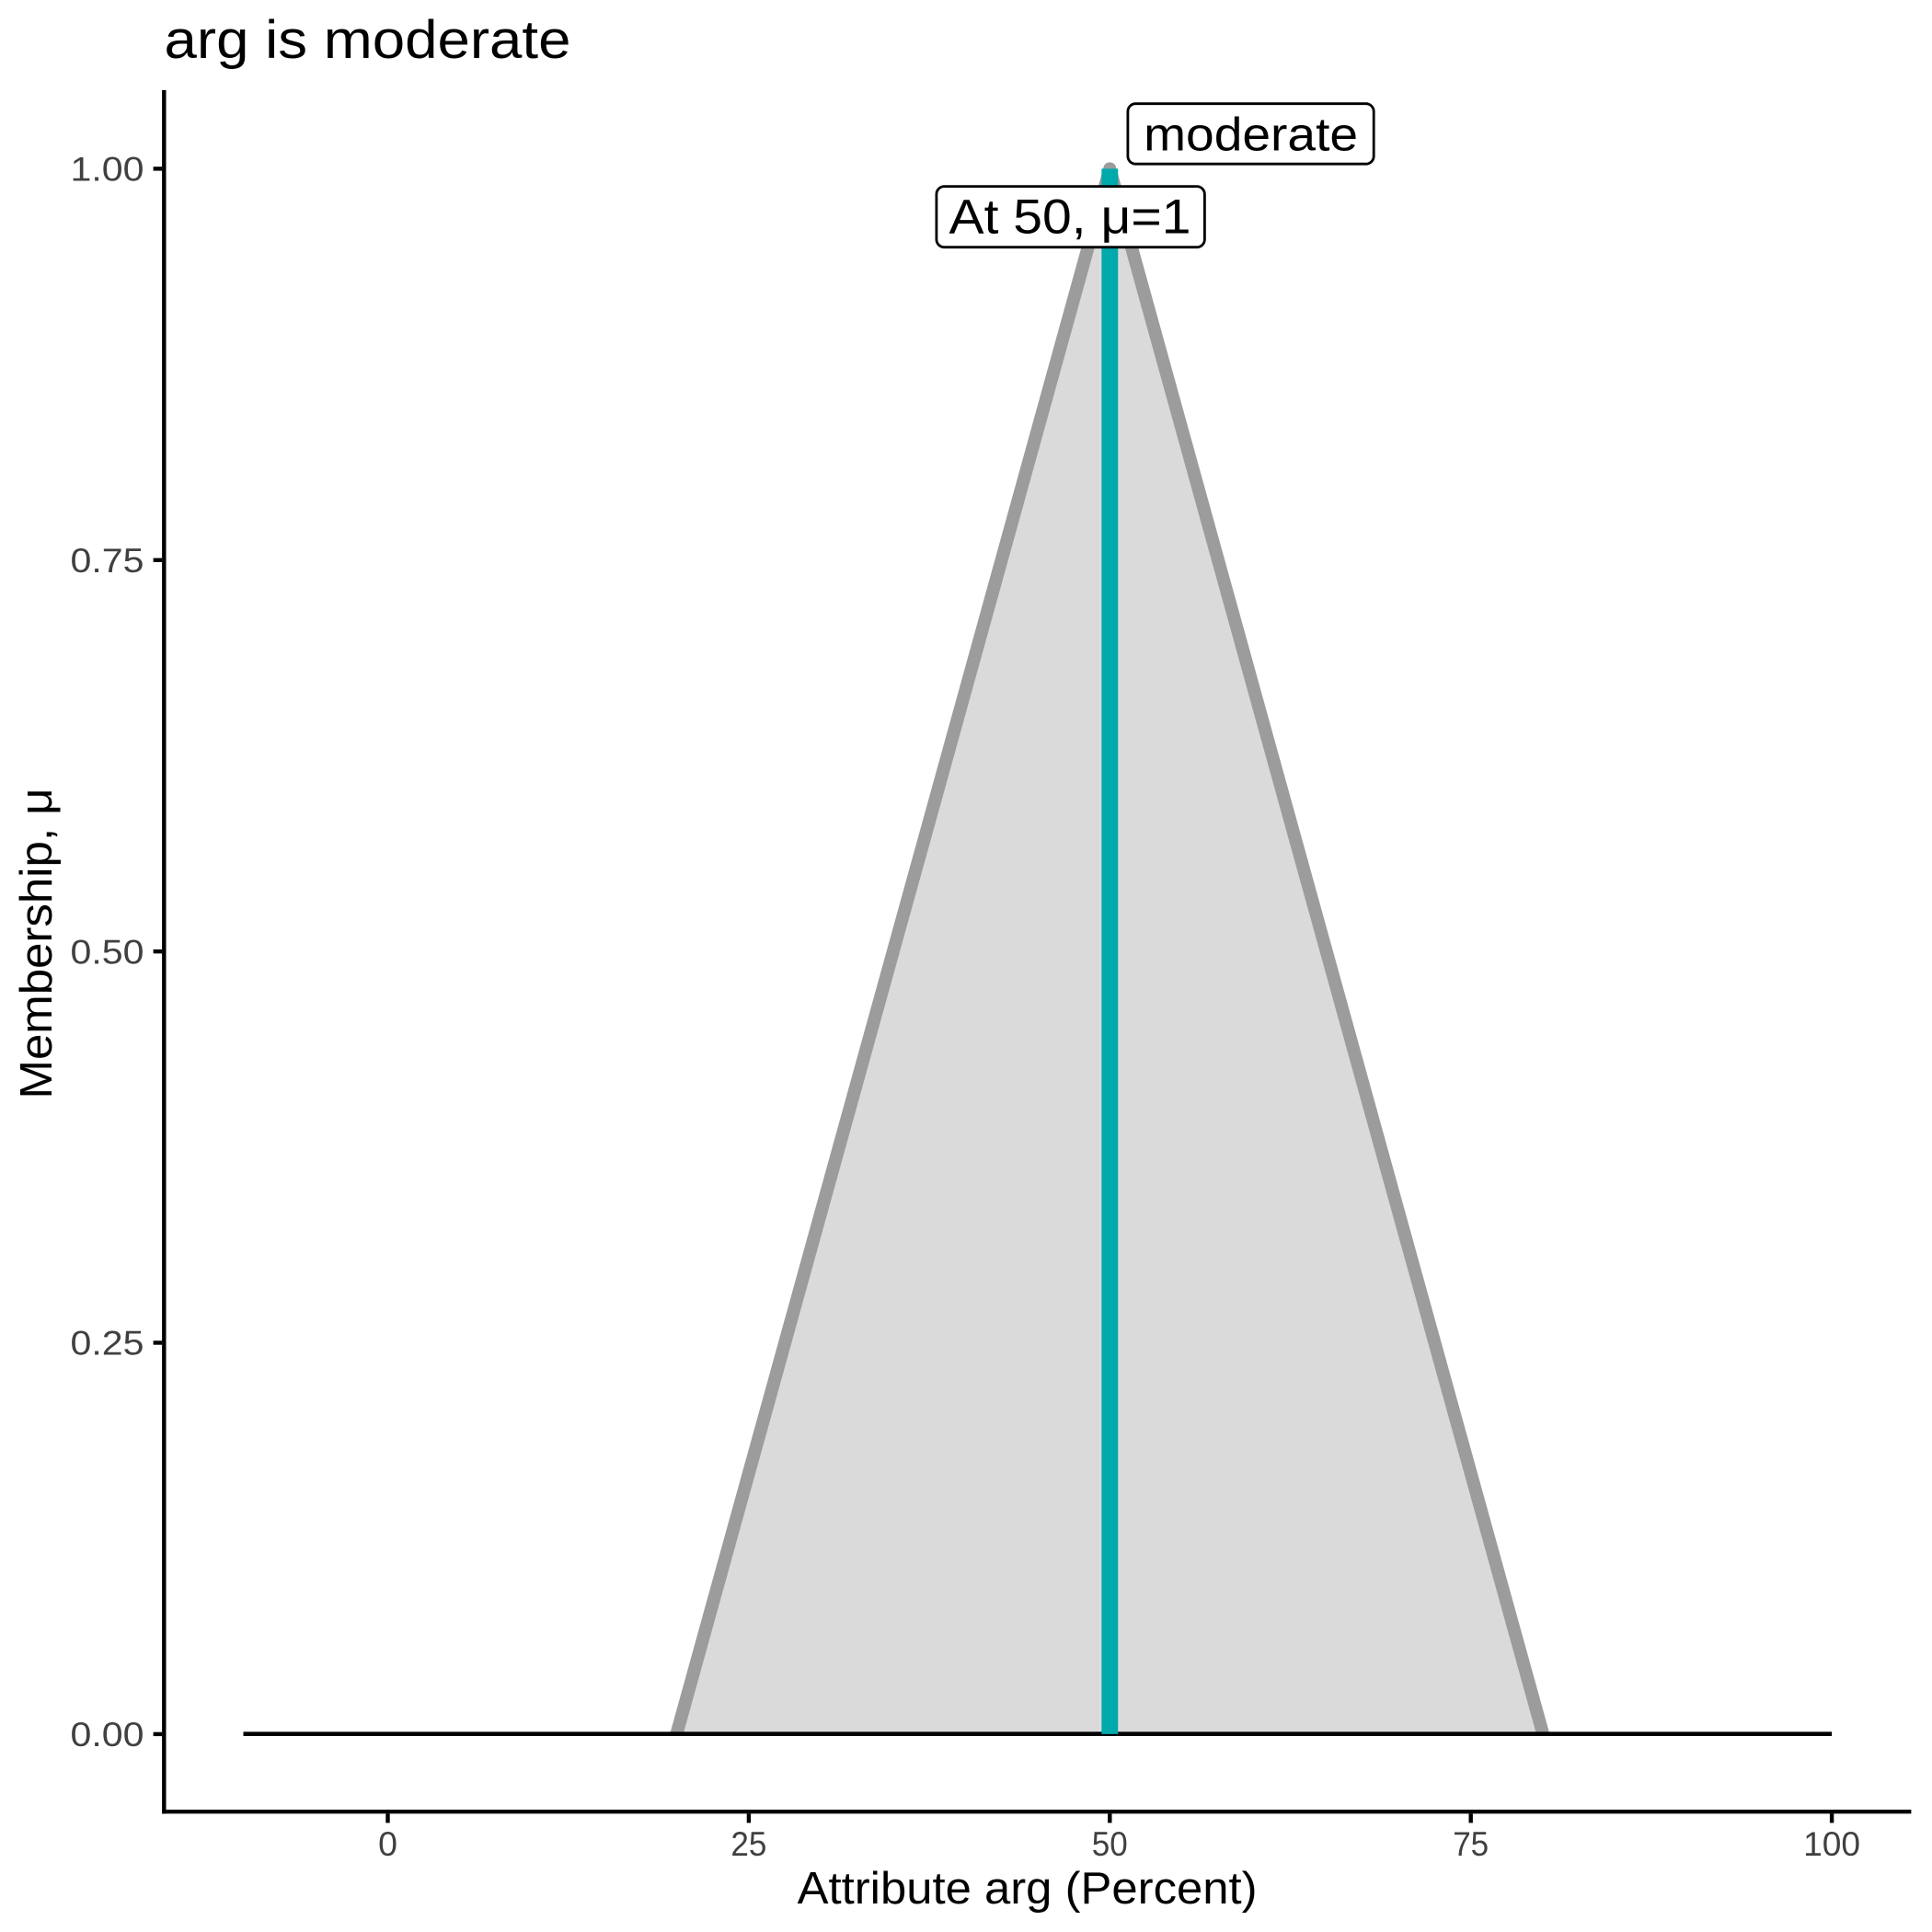  What do you see at coordinates (107, 560) in the screenshot?
I see `svg-text: 0.75` at bounding box center [107, 560].